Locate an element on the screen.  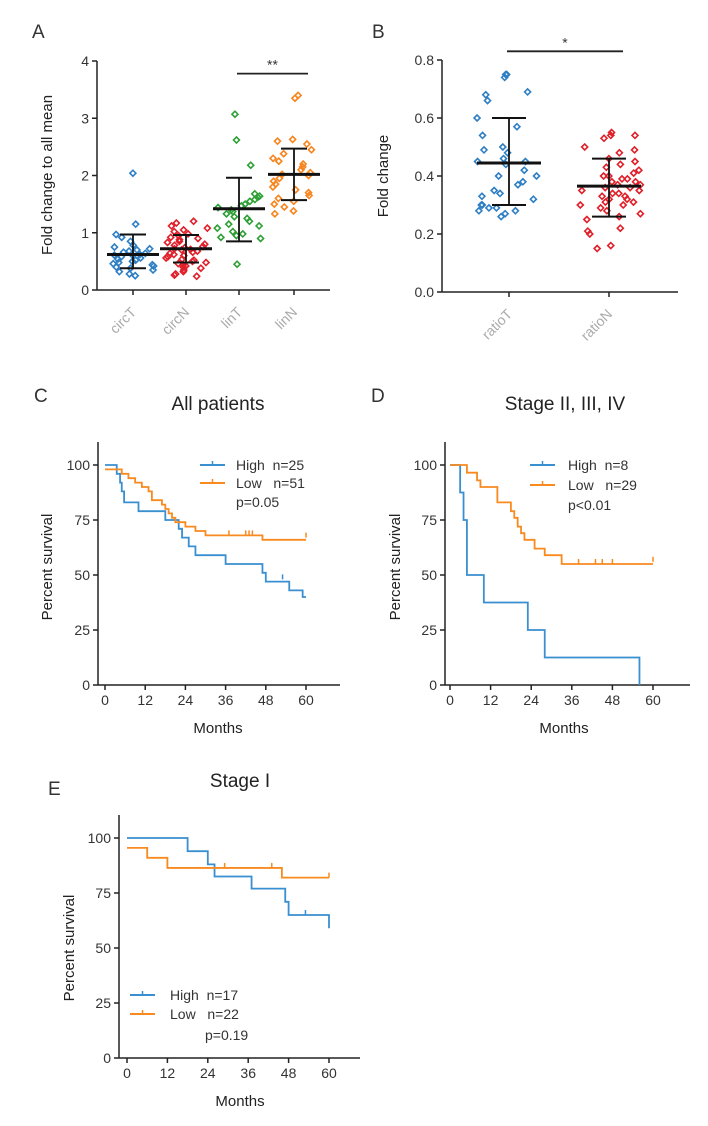
x-tick-label: linN is located at coordinates (286, 318).